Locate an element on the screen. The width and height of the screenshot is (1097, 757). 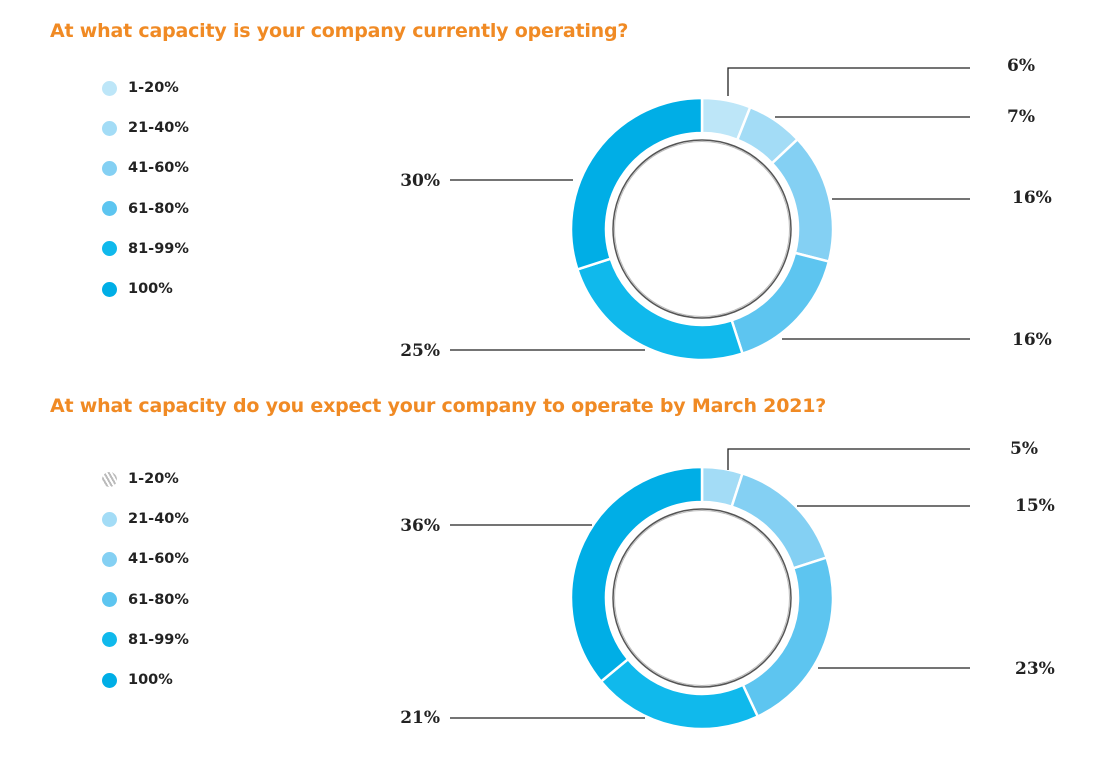
data-label: 25% is located at coordinates (420, 351).